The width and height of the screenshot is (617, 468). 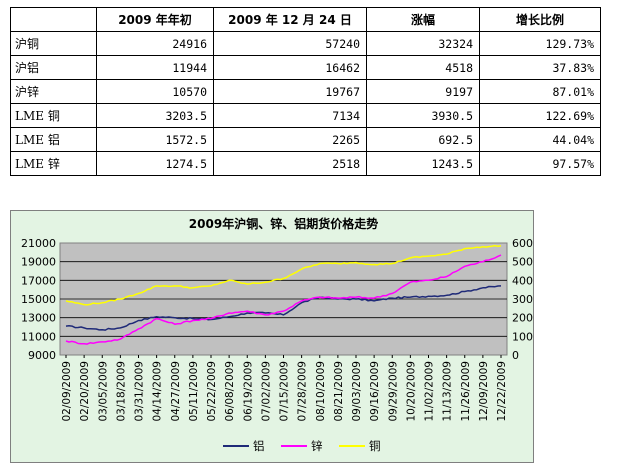 What do you see at coordinates (522, 299) in the screenshot?
I see `y-right-tick-label: 30000` at bounding box center [522, 299].